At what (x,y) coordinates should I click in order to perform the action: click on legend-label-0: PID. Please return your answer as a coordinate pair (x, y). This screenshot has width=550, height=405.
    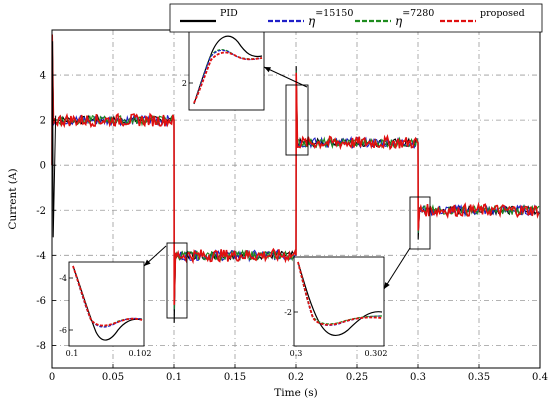
    Looking at the image, I should click on (229, 13).